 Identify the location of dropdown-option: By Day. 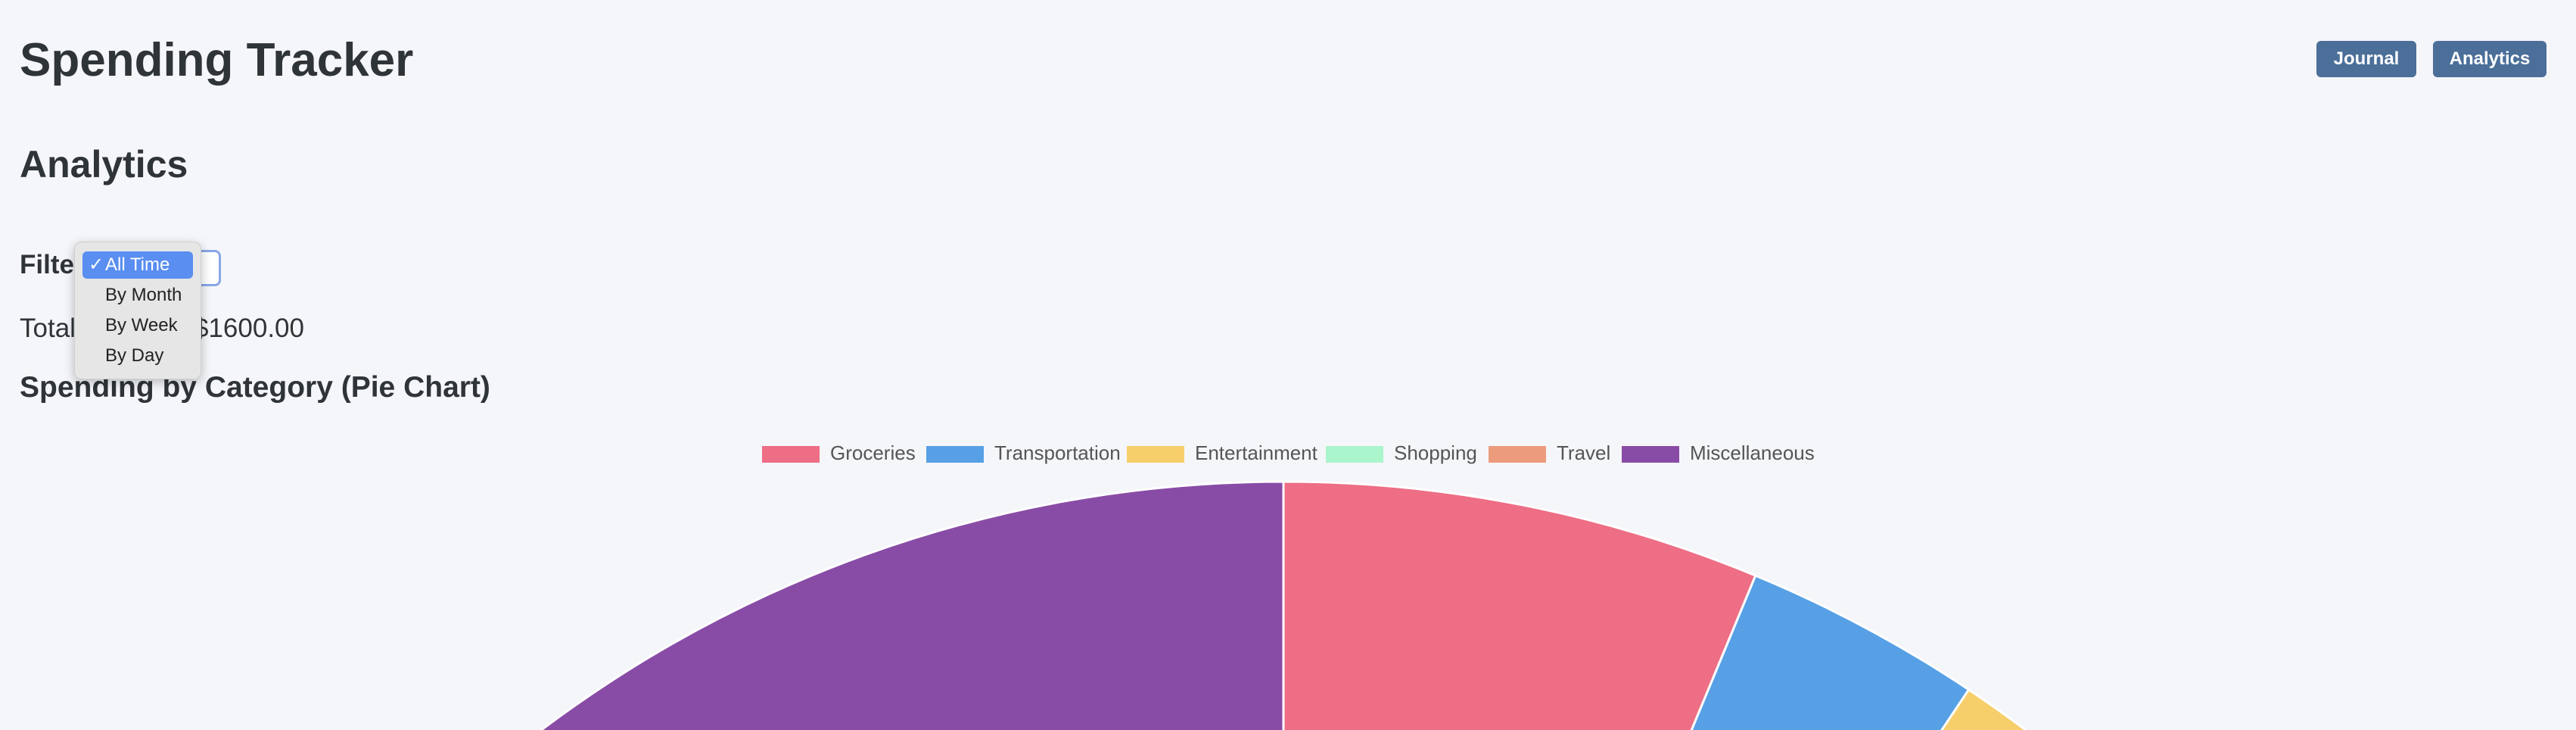
(137, 356).